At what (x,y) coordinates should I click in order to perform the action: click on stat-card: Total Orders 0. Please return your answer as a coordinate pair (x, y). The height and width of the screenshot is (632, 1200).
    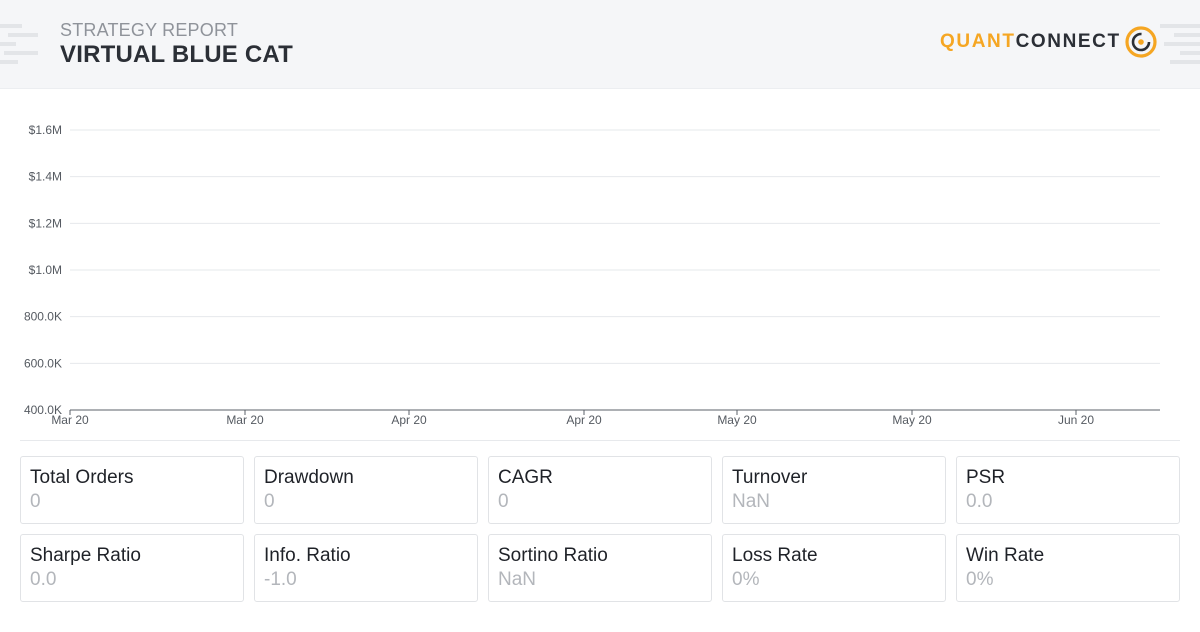
    Looking at the image, I should click on (132, 490).